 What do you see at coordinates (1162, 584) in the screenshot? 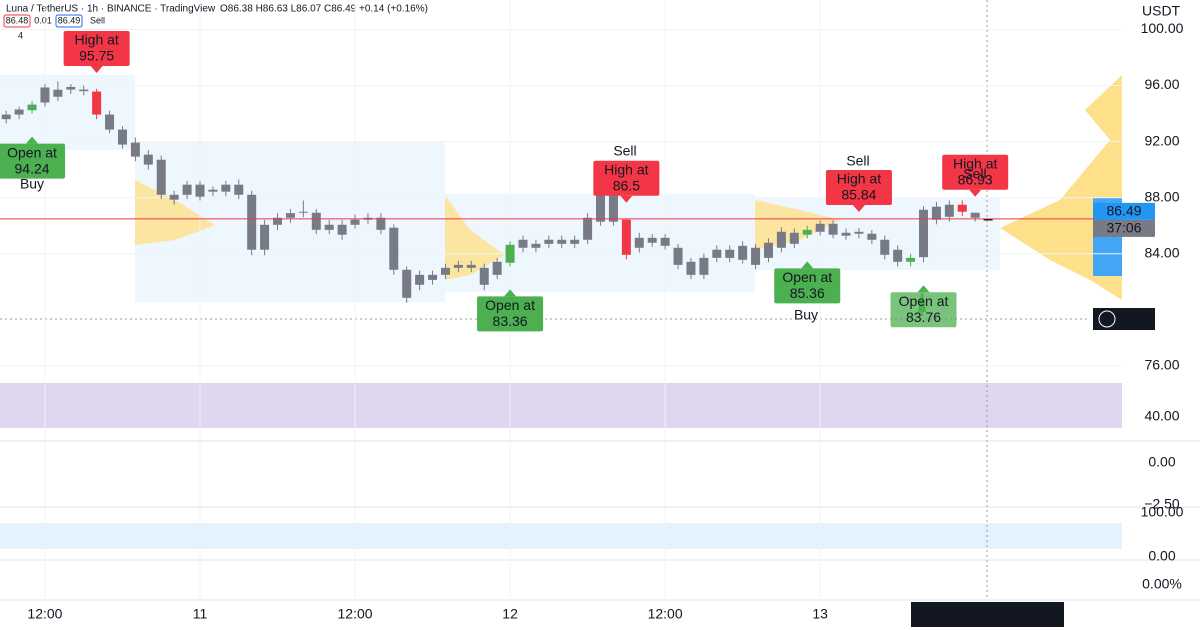
I see `indicator-axis-label: 0.00%` at bounding box center [1162, 584].